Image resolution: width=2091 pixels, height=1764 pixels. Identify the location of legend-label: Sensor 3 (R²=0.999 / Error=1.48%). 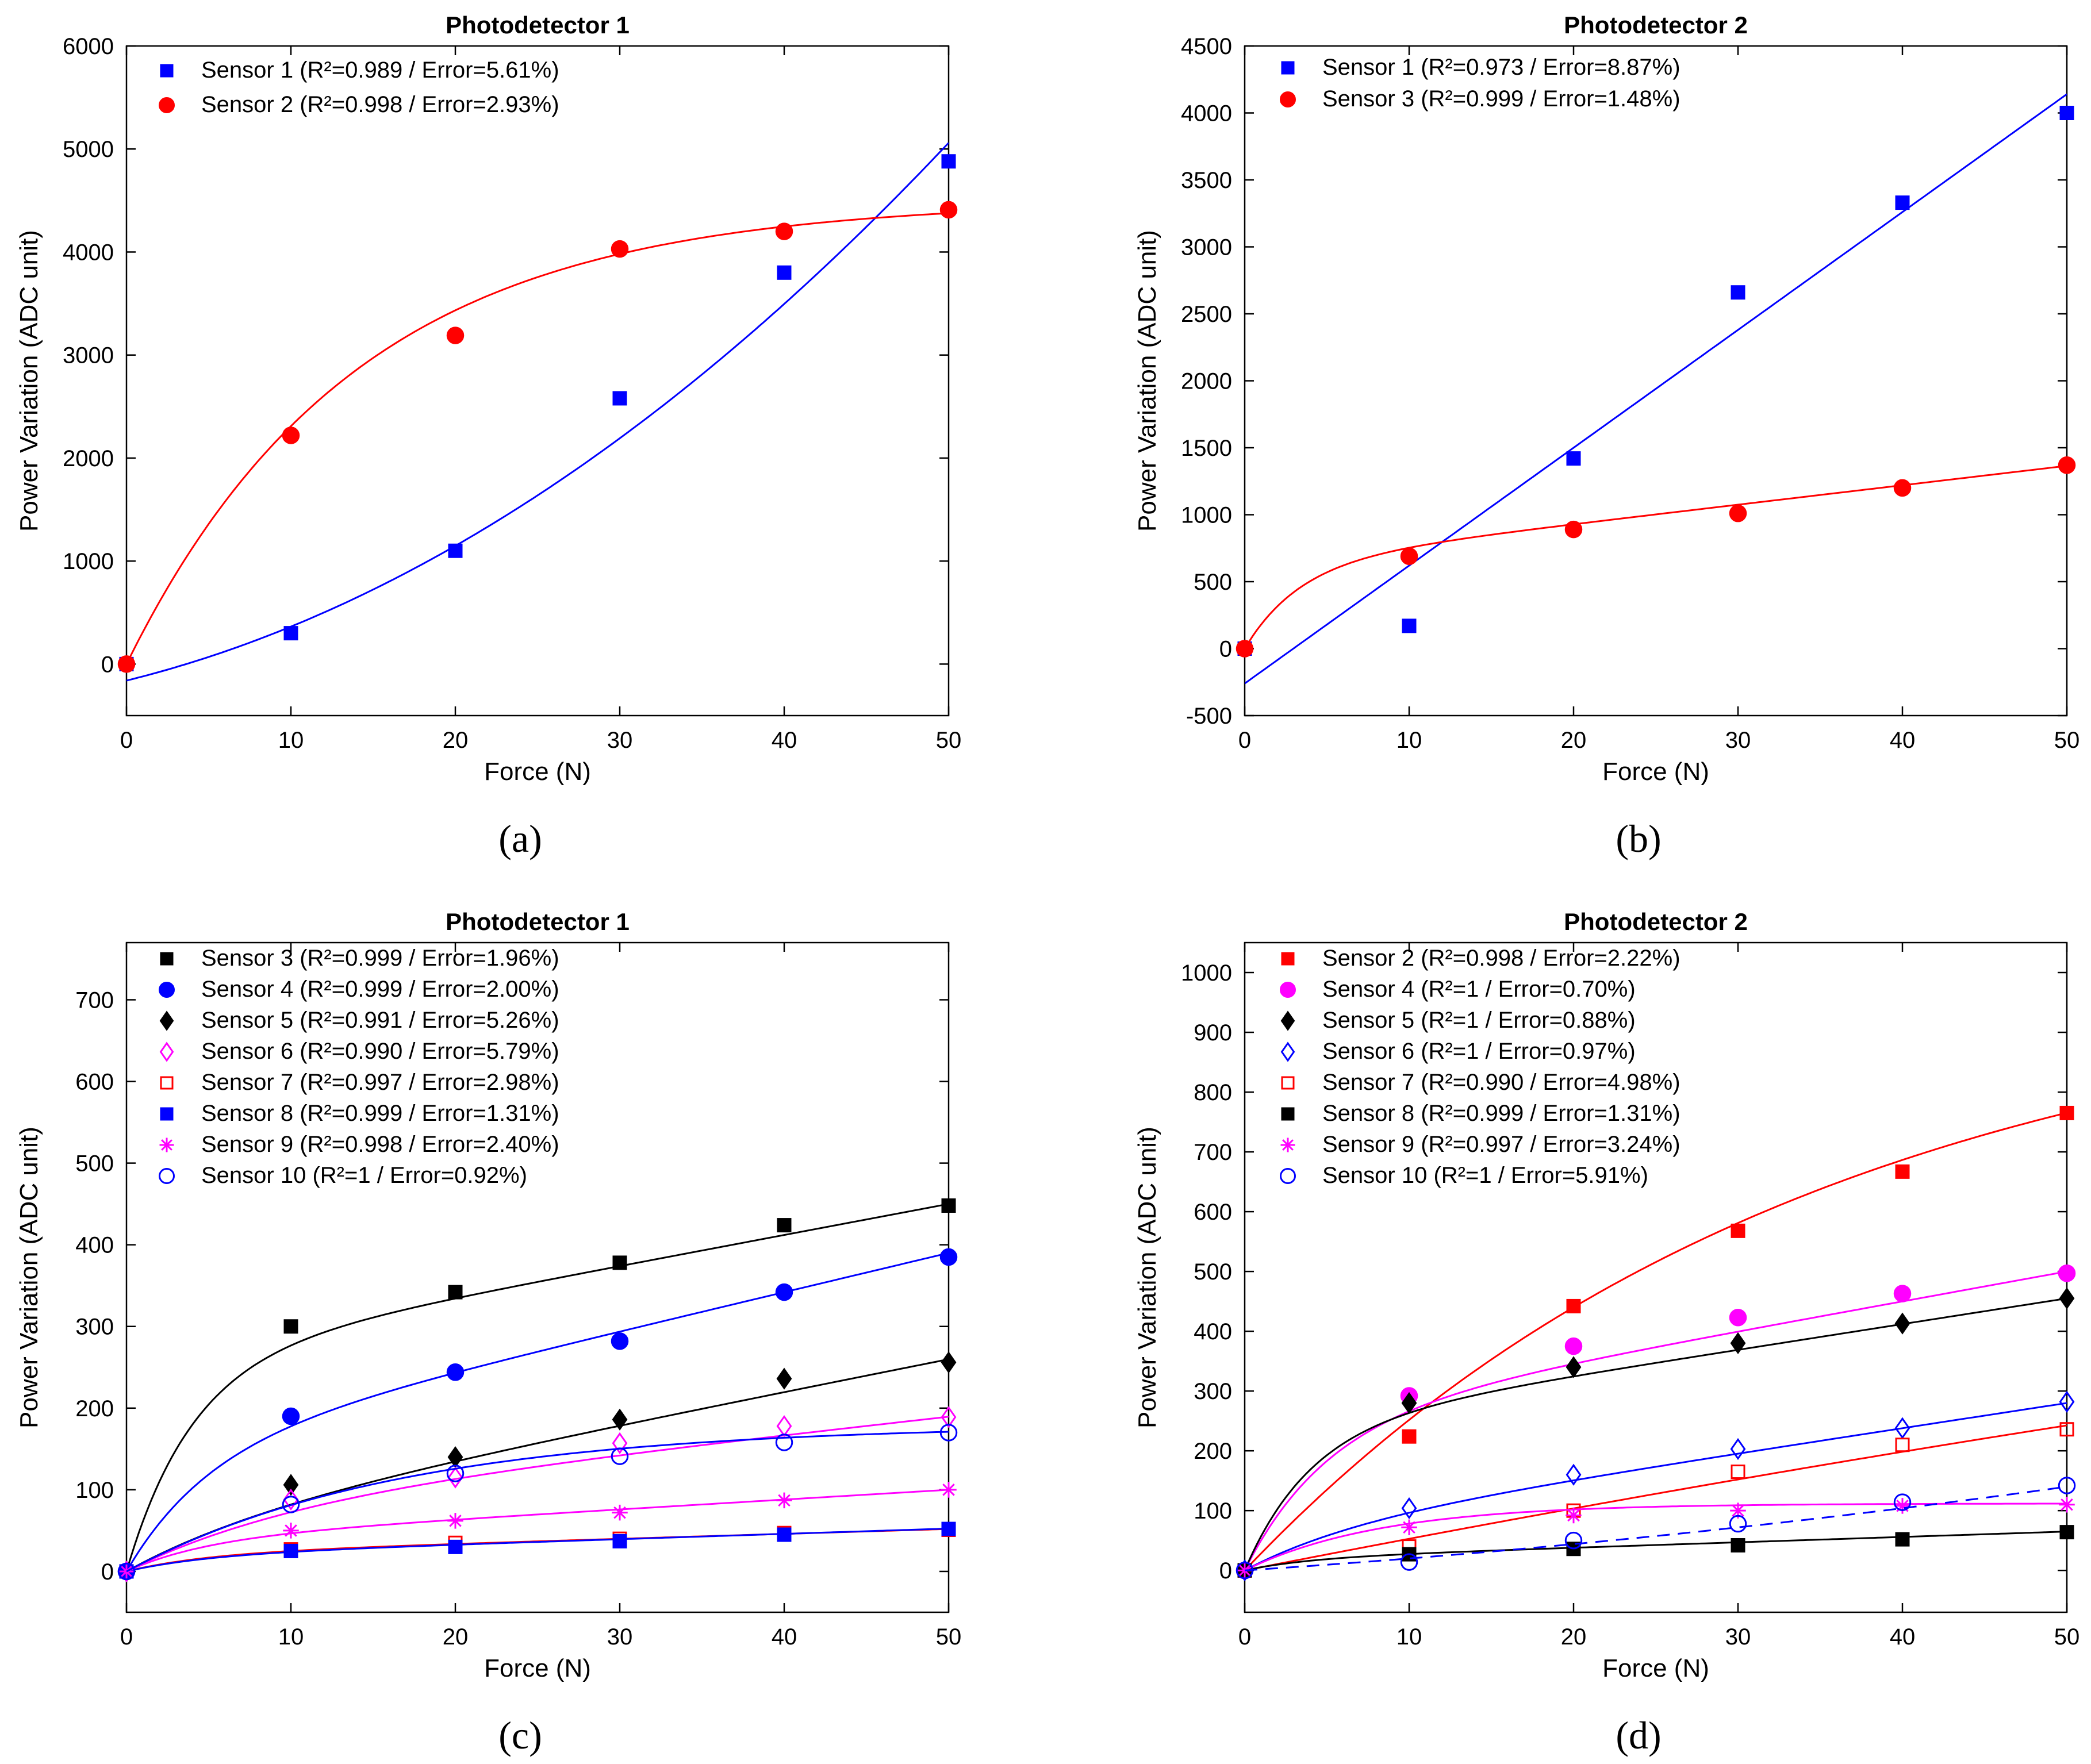
(1501, 99).